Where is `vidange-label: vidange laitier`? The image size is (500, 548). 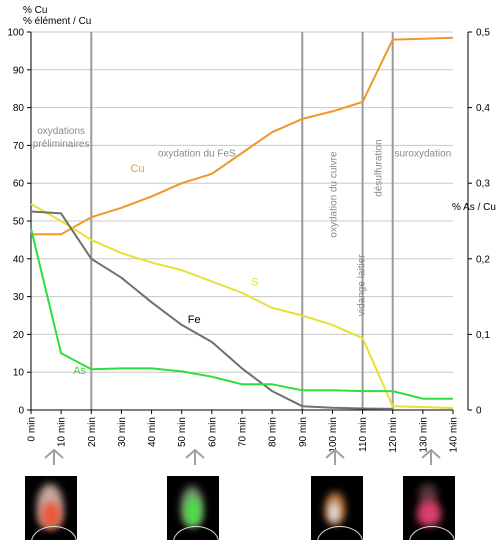 vidange-label: vidange laitier is located at coordinates (362, 285).